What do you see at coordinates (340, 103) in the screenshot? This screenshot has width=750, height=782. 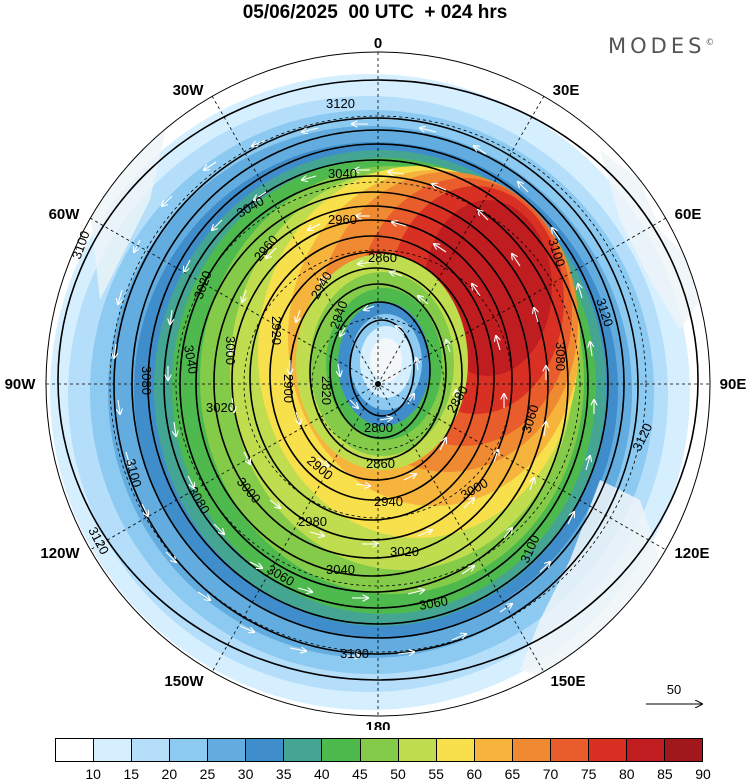 I see `contour-label: 3120` at bounding box center [340, 103].